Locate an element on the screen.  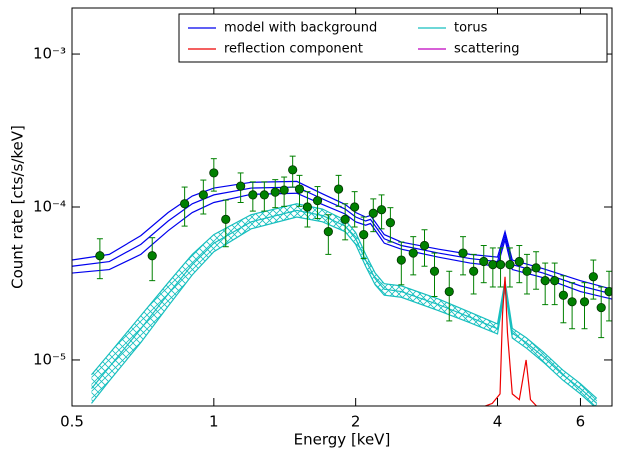
legend-label: scattering is located at coordinates (487, 49).